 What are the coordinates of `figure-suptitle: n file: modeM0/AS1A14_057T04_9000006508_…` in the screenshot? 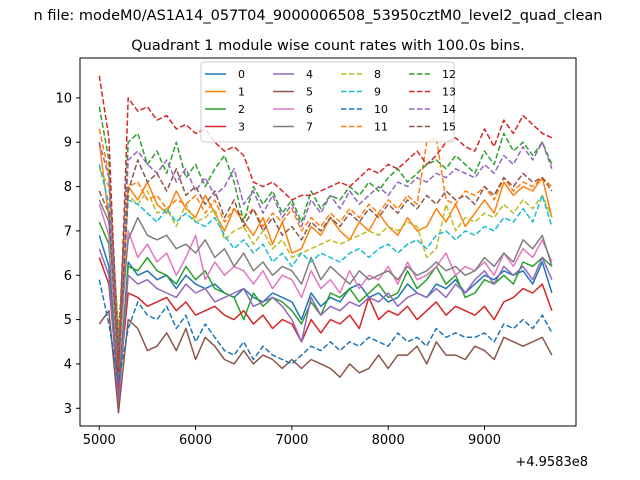 It's located at (318, 16).